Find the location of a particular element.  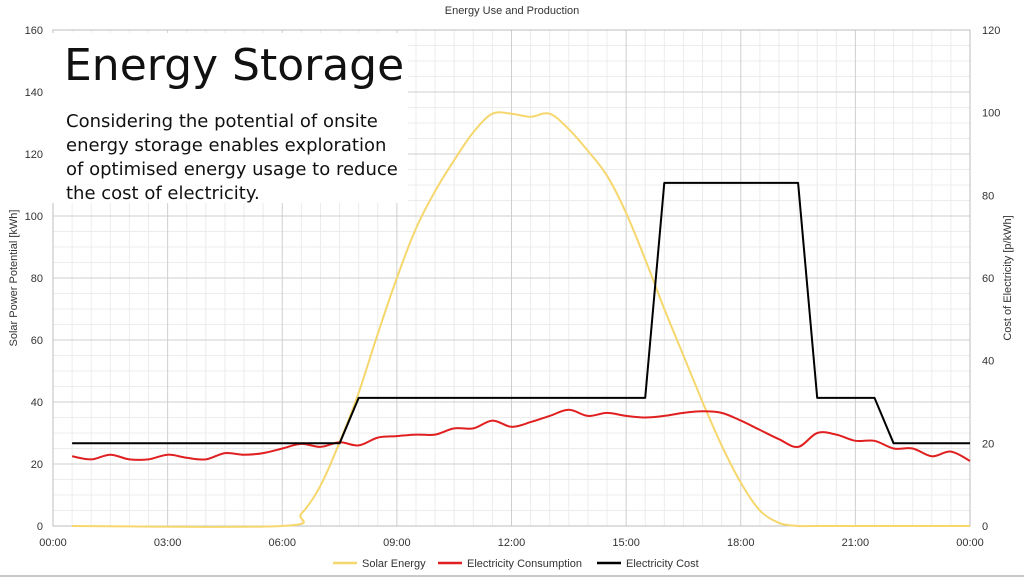

x-tick-label: 15:00 is located at coordinates (626, 543).